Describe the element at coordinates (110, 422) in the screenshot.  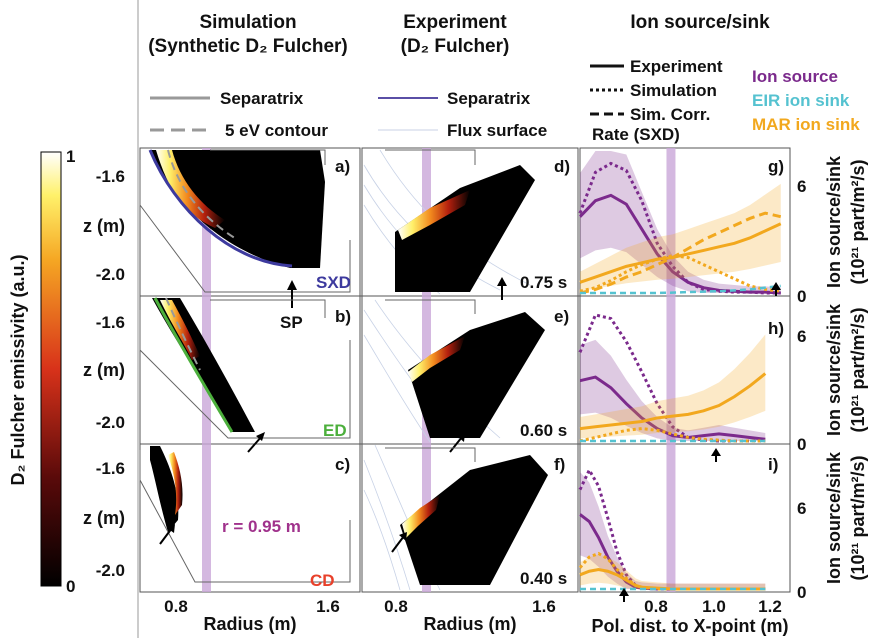
I see `z-tick: -2.0` at that location.